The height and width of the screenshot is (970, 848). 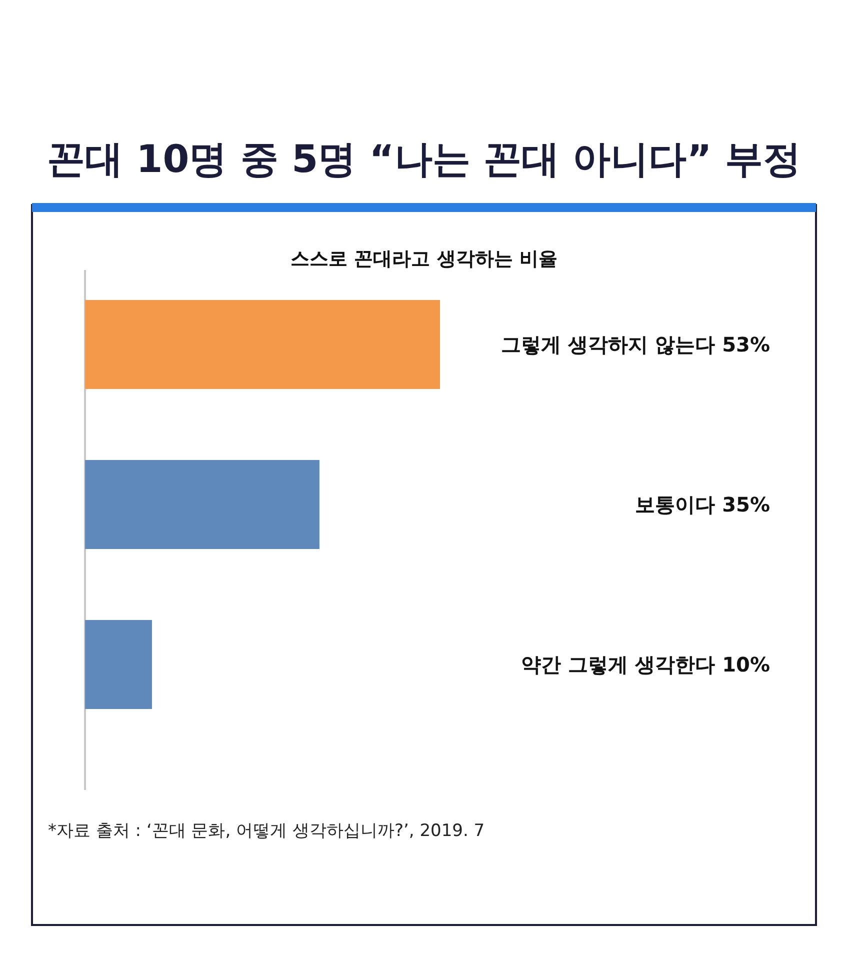 I want to click on value-label: 35%, so click(x=746, y=504).